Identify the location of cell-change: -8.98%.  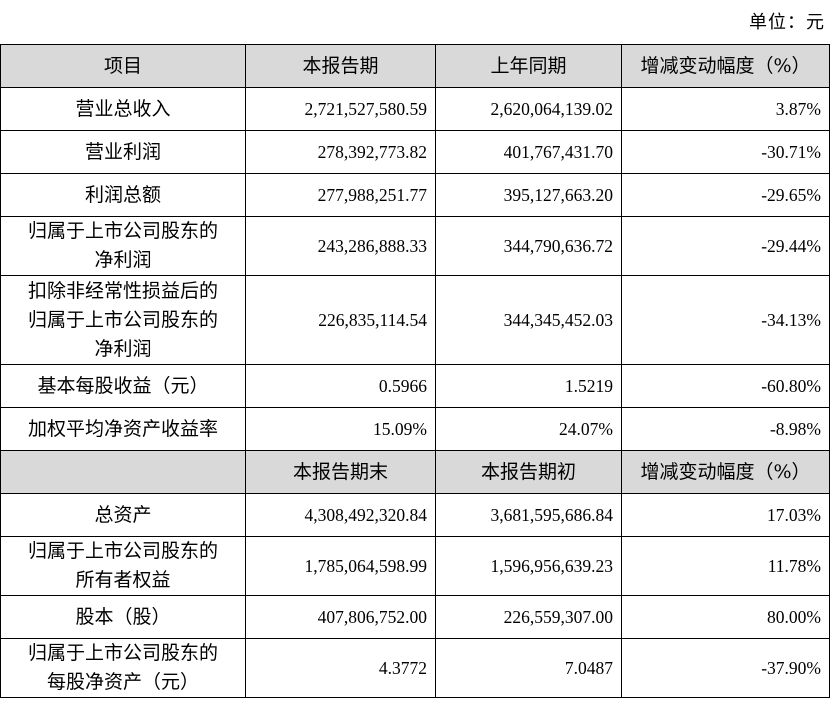
(725, 429).